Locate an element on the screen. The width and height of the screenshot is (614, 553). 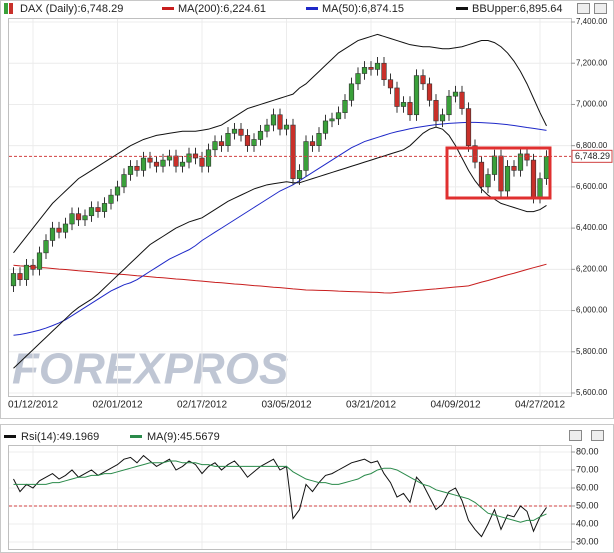
y-tick-label: 70.00 is located at coordinates (587, 469).